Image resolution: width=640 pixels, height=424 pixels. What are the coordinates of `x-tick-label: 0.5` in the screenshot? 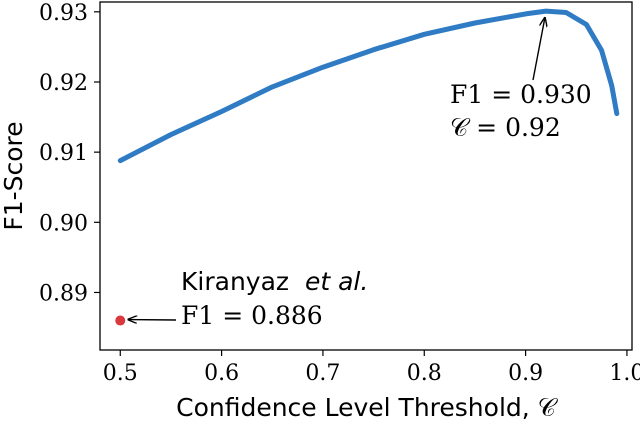 It's located at (120, 373).